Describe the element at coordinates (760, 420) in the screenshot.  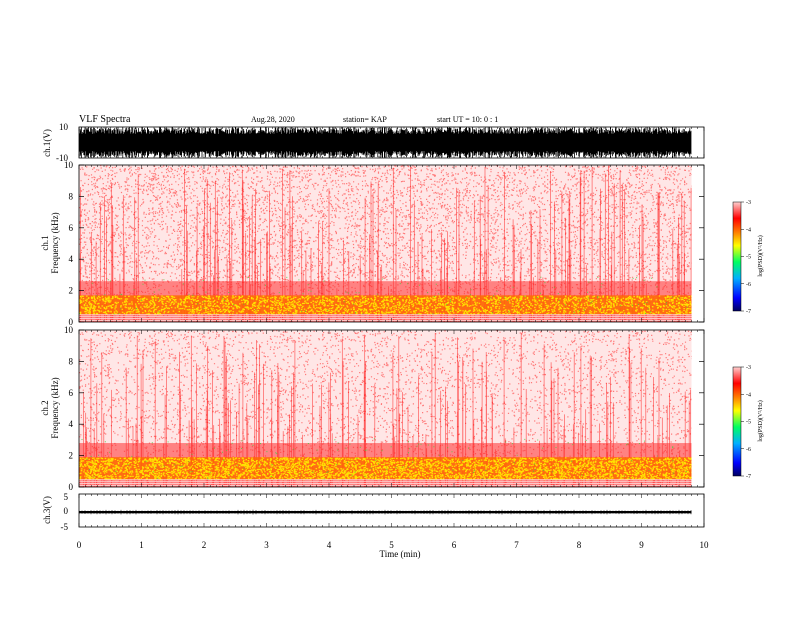
I see `ch2-colorbar-label: log(PSD)(V²/Hz)` at that location.